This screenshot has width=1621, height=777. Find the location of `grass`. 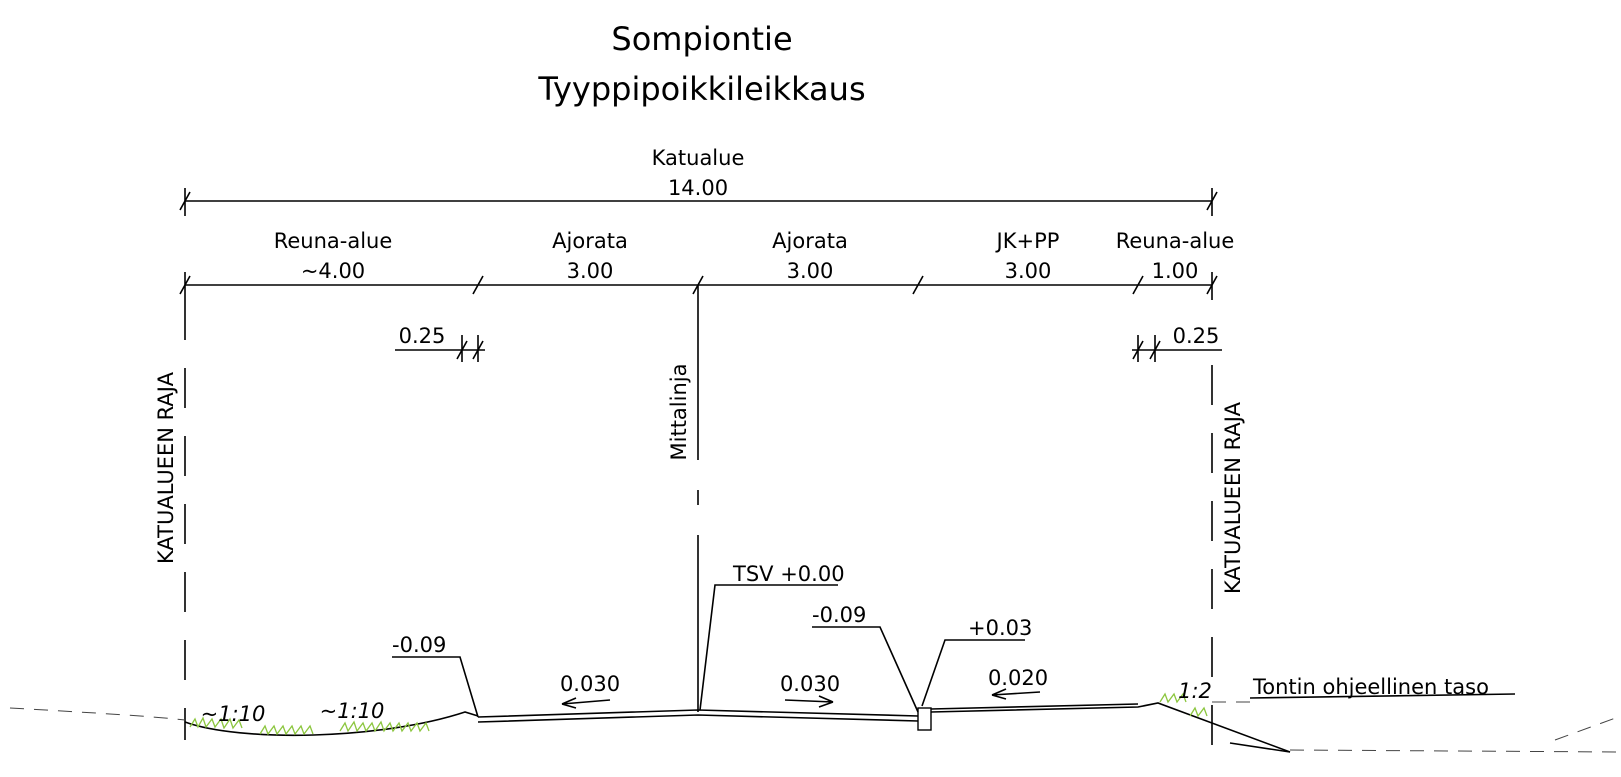

grass is located at coordinates (698, 714).